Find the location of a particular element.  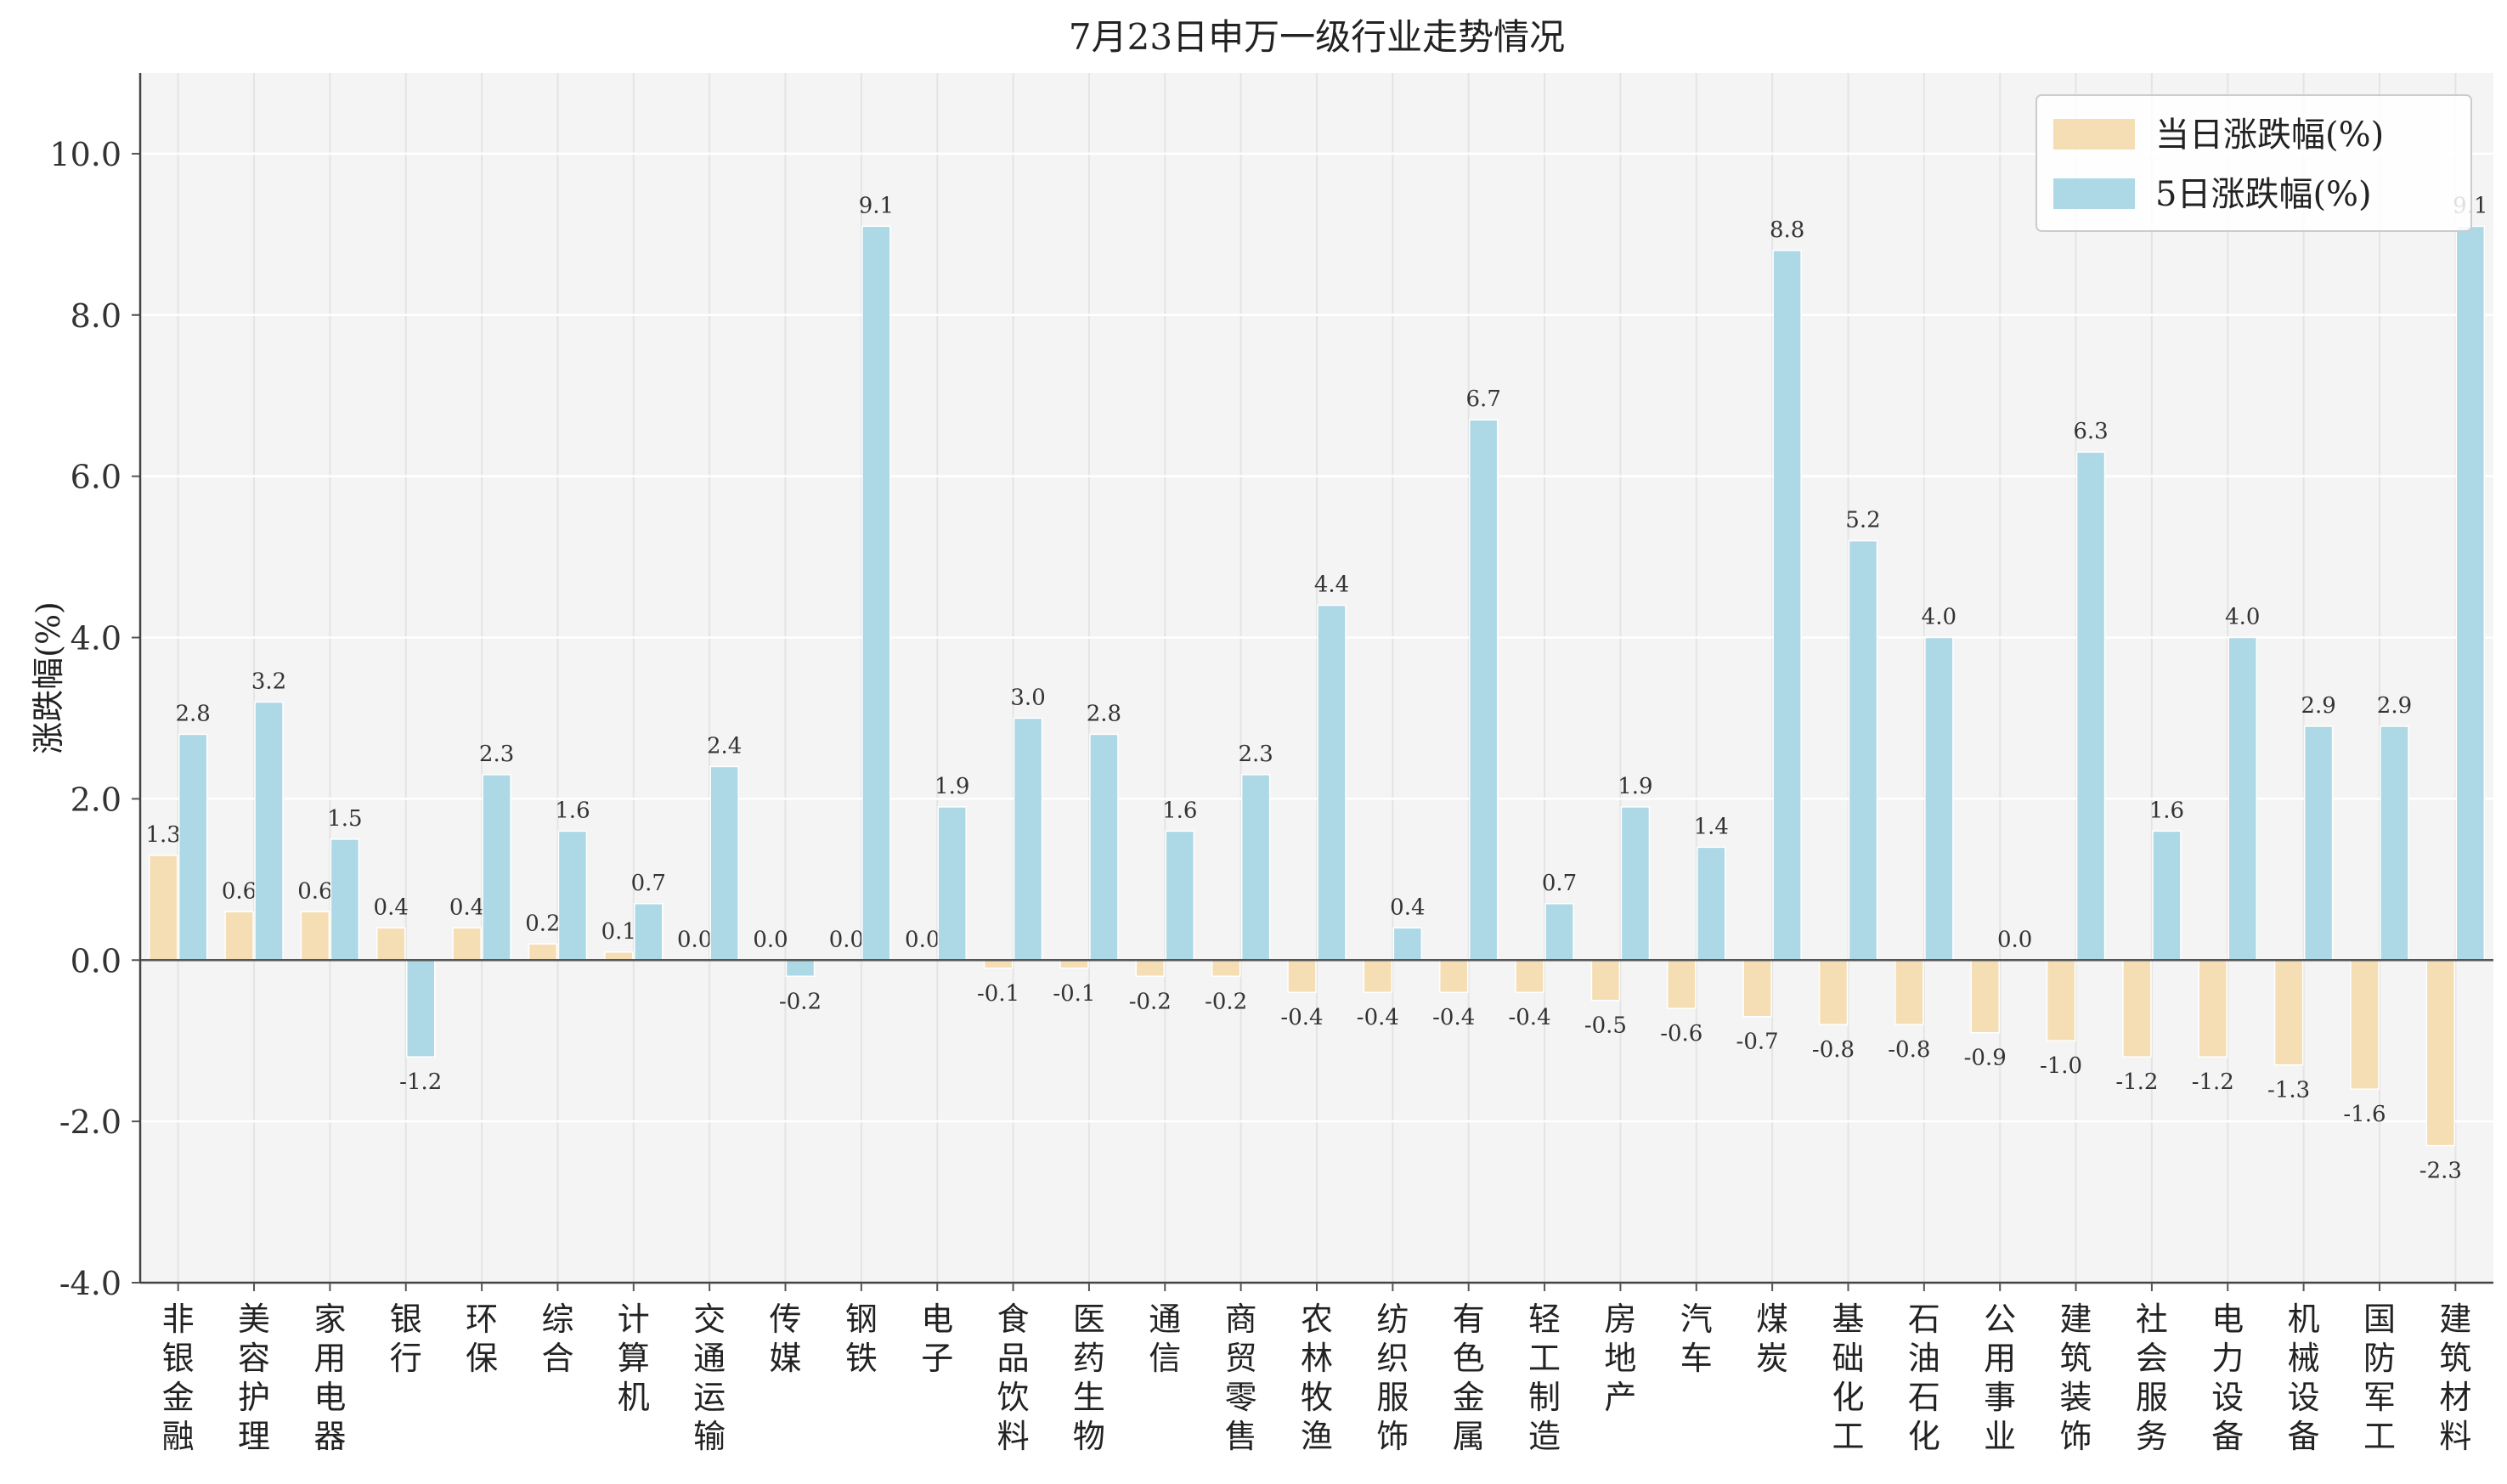

x-tick-label: 机械设备 is located at coordinates (2304, 1378).